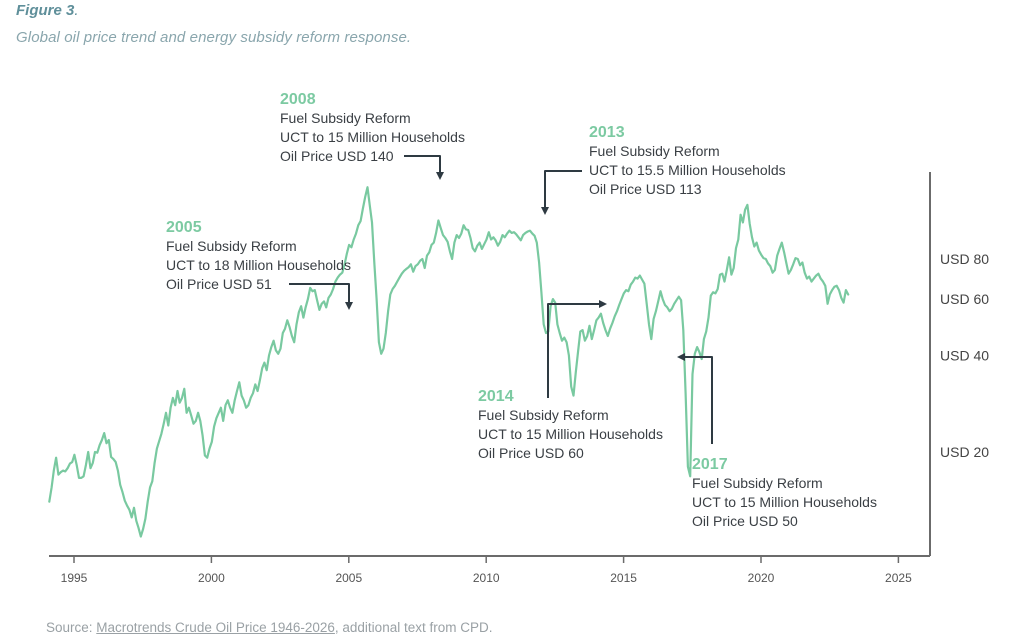  What do you see at coordinates (298, 99) in the screenshot?
I see `annotation-year: 2008` at bounding box center [298, 99].